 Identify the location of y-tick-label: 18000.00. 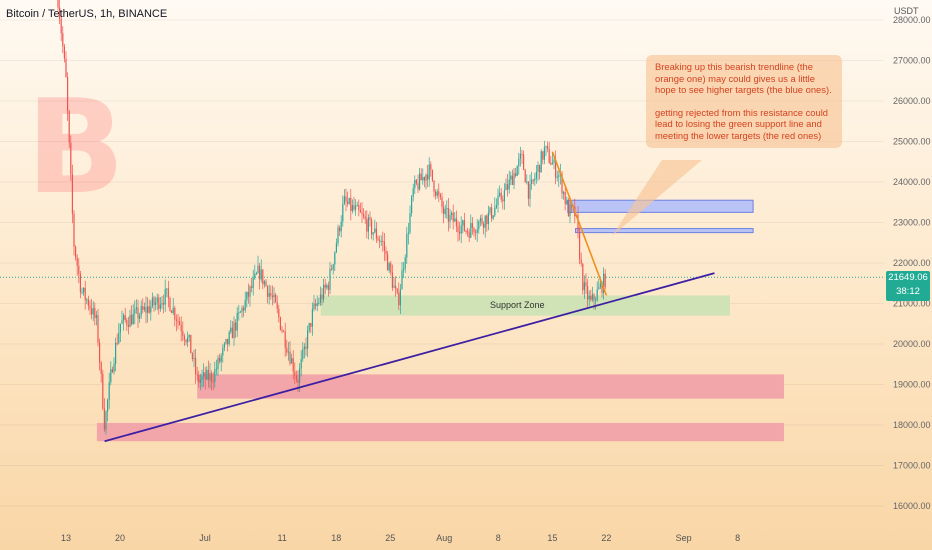
(912, 425).